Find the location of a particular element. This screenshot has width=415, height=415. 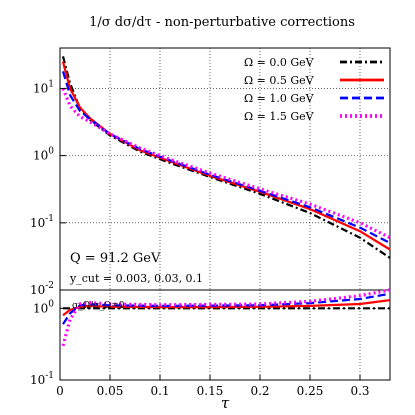

x-ticks: 0 0.05 0.1 0.15 0.2 0.25 0.3 is located at coordinates (213, 386).